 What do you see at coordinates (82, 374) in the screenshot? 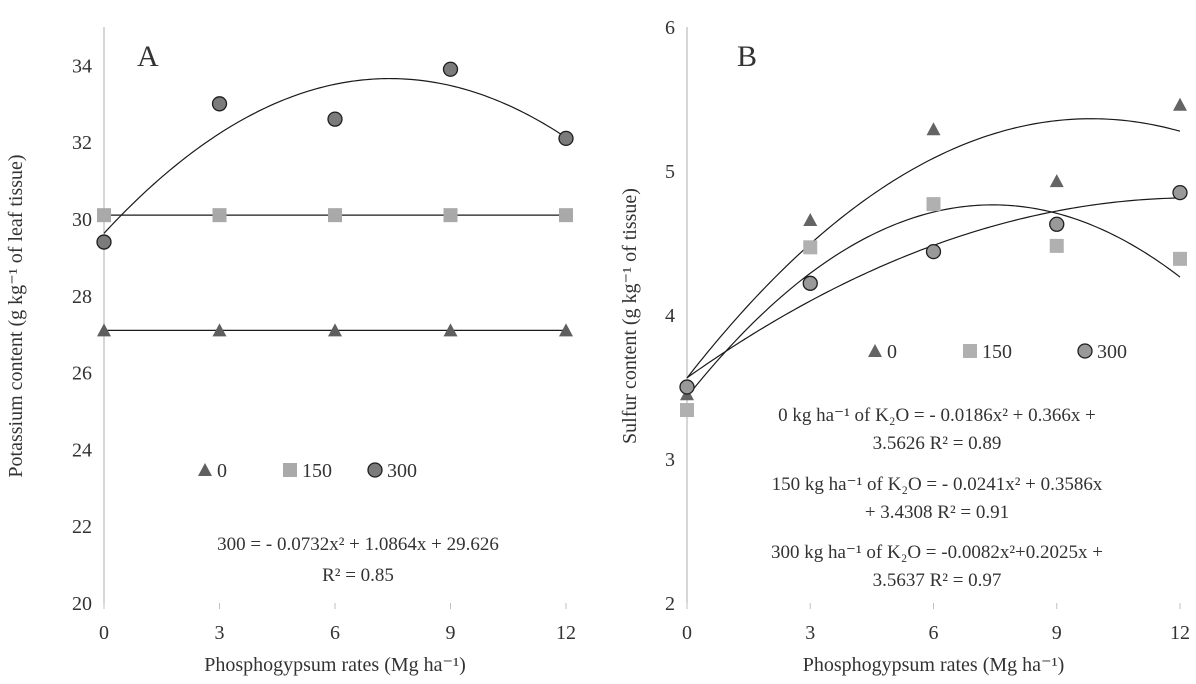
I see `y-tick-label: 26` at bounding box center [82, 374].